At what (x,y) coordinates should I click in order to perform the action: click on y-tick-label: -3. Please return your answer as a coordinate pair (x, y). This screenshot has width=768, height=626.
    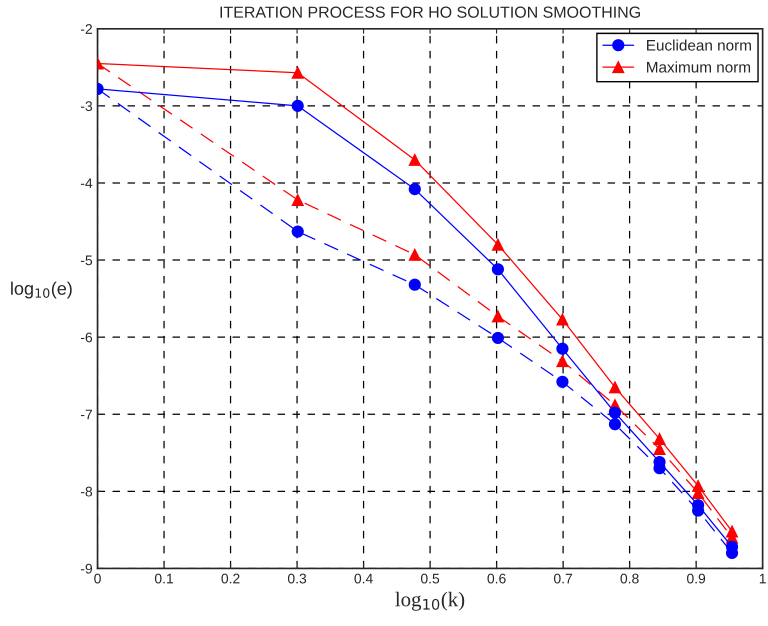
    Looking at the image, I should click on (86, 106).